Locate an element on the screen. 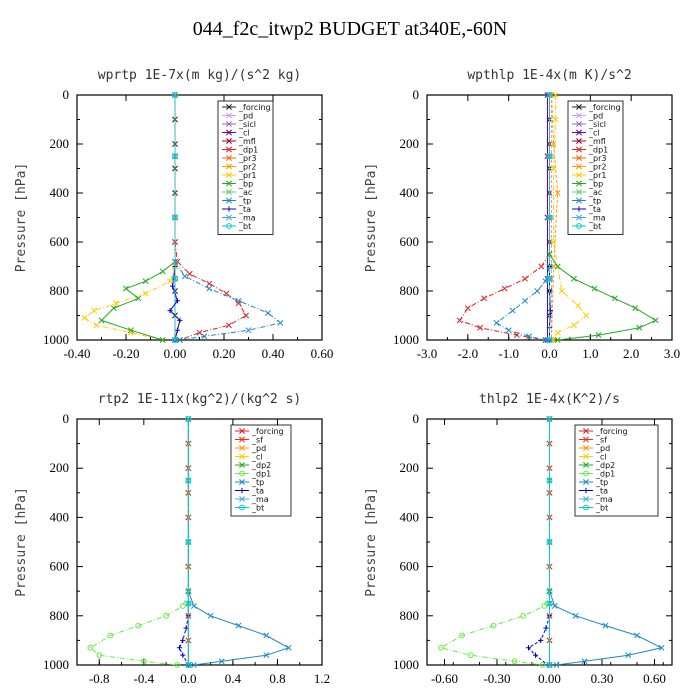 This screenshot has width=700, height=700. y-tick-label: 1000 is located at coordinates (56, 664).